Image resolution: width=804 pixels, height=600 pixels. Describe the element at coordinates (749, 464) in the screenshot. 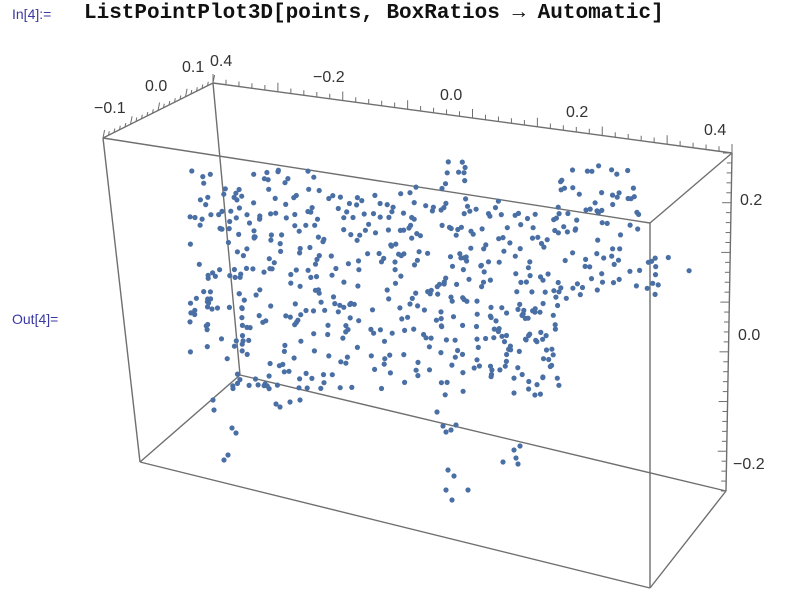

I see `z-tick-label: −0.2` at that location.